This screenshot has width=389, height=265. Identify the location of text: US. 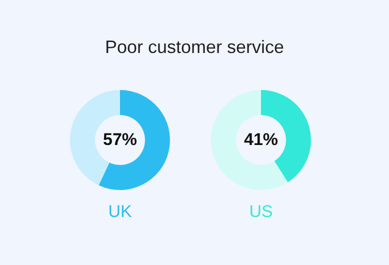
(261, 211).